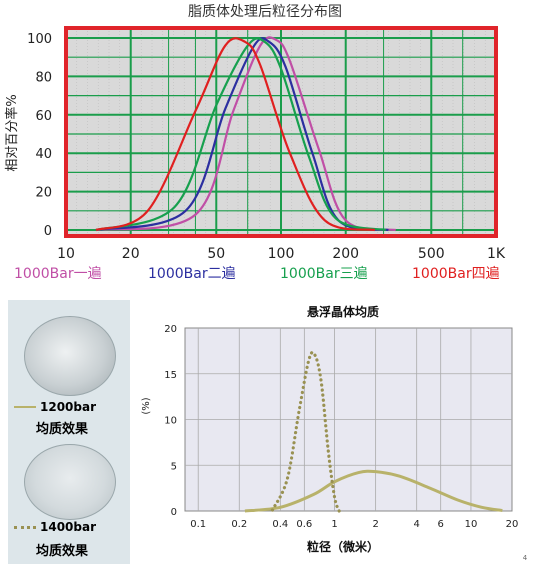 The height and width of the screenshot is (571, 540). I want to click on x-tick-label: 0.1, so click(198, 524).